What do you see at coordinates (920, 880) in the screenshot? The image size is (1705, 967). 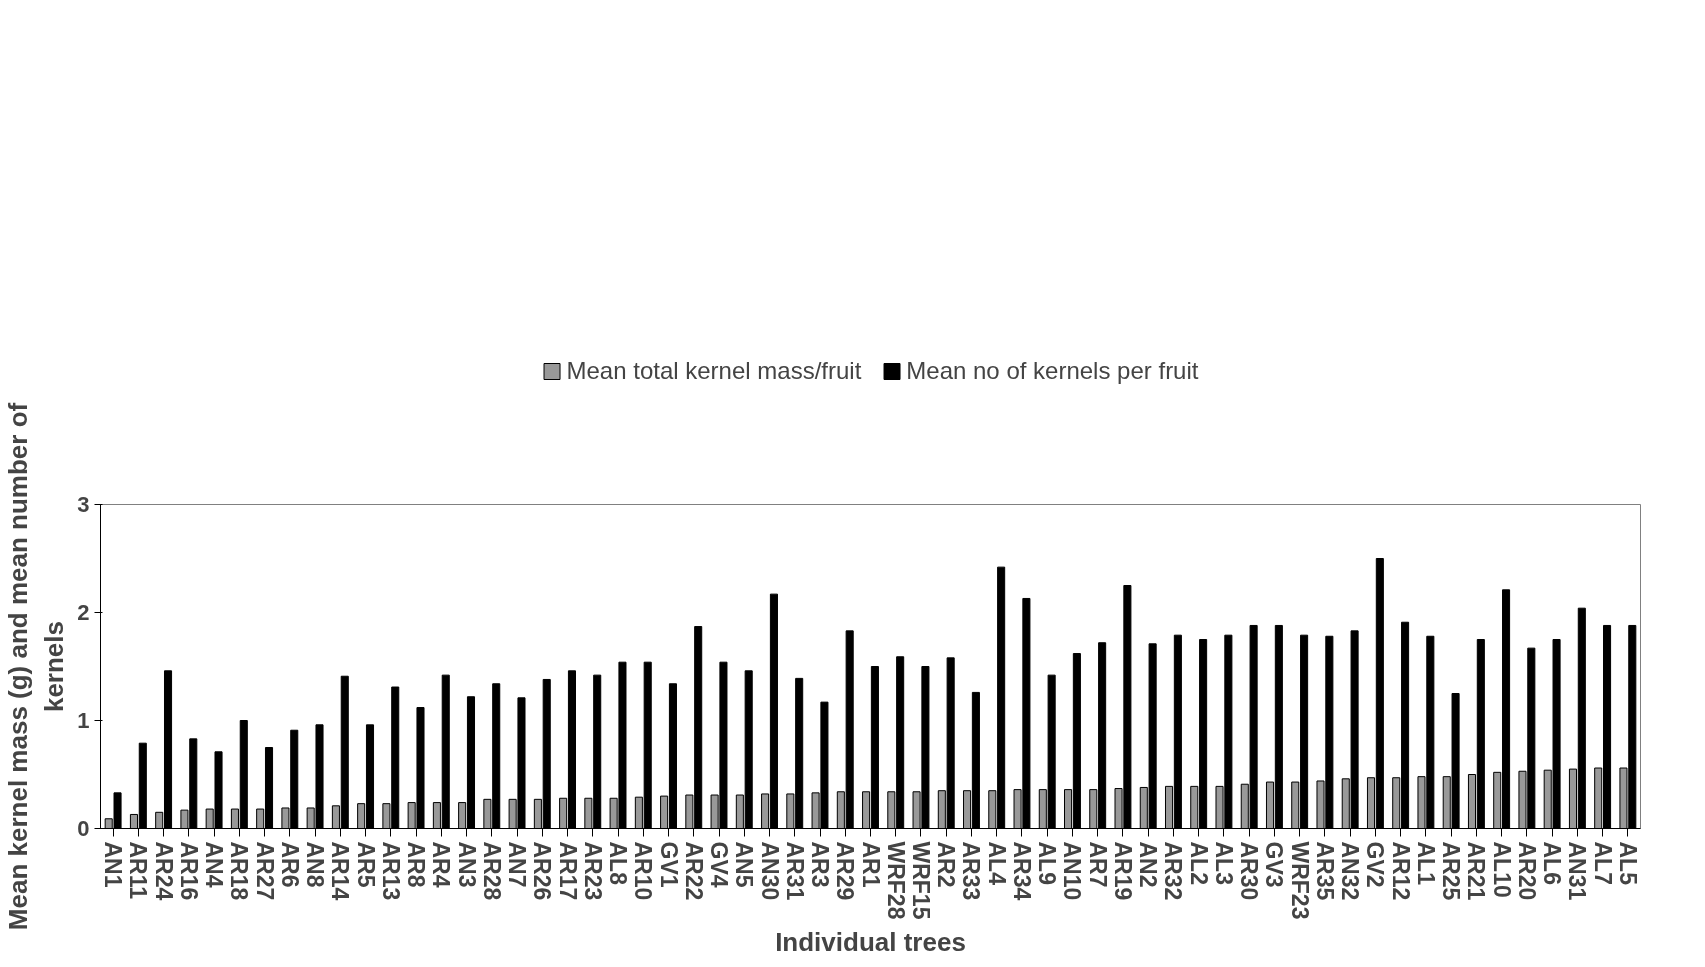 I see `x-tick-label: WRF15` at bounding box center [920, 880].